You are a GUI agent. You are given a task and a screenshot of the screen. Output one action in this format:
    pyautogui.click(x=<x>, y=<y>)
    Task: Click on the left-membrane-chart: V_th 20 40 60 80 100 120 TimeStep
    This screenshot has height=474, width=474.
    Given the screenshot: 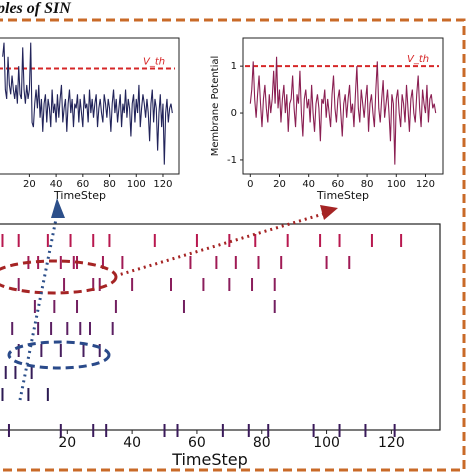 What is the action you would take?
    pyautogui.click(x=90, y=119)
    